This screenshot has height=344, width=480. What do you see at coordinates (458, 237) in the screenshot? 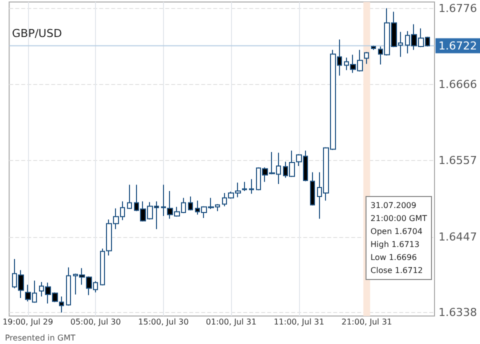
I see `y-tick-label: 1.6447` at bounding box center [458, 237].